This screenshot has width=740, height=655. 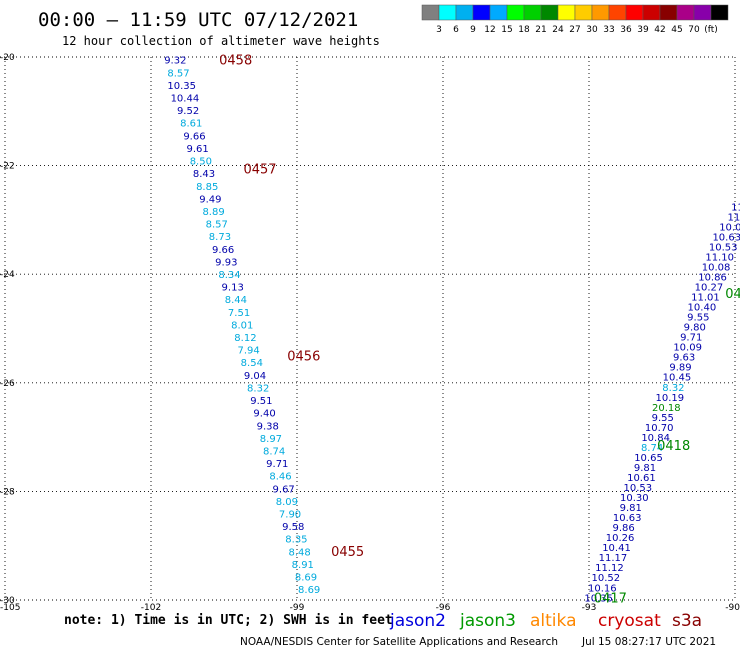 I want to click on colorbar-tick: 30, so click(x=592, y=30).